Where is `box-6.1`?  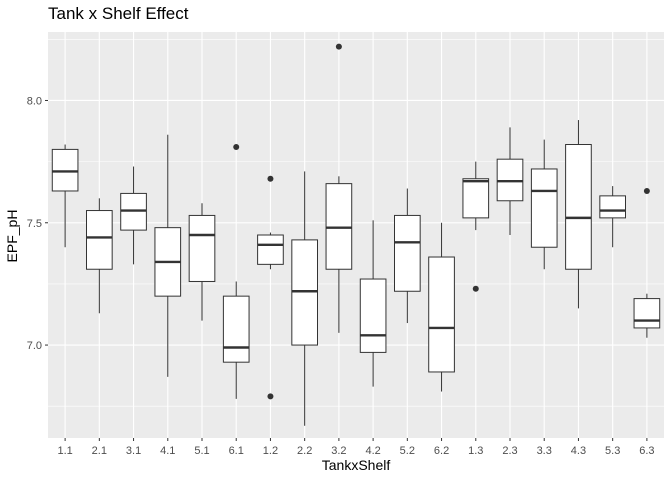
box-6.1 is located at coordinates (236, 271).